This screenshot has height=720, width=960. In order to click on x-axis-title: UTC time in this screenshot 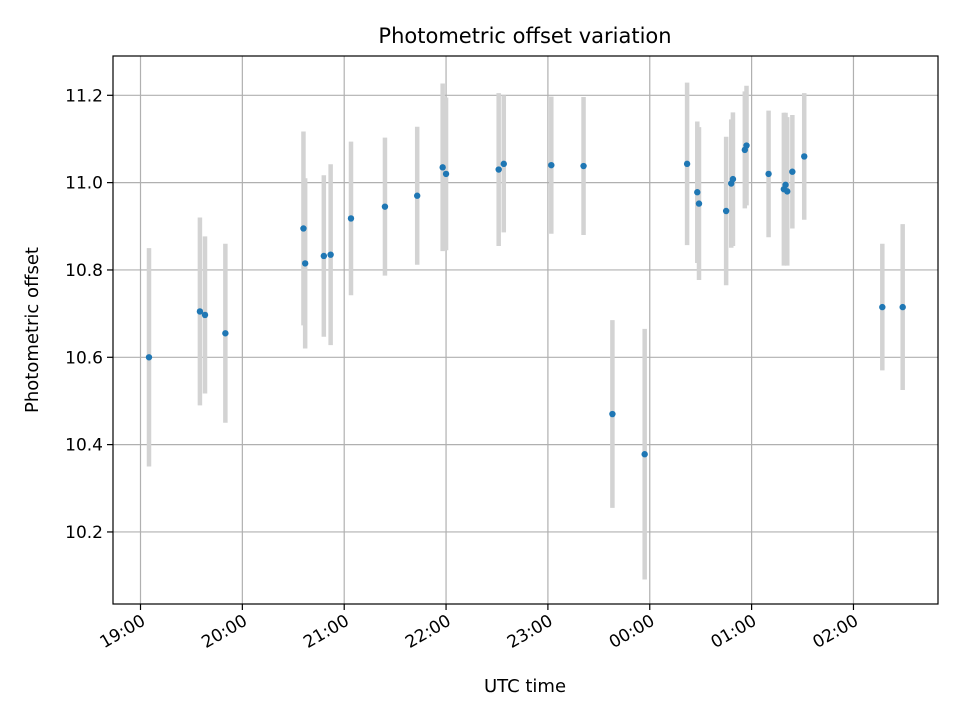, I will do `click(525, 686)`.